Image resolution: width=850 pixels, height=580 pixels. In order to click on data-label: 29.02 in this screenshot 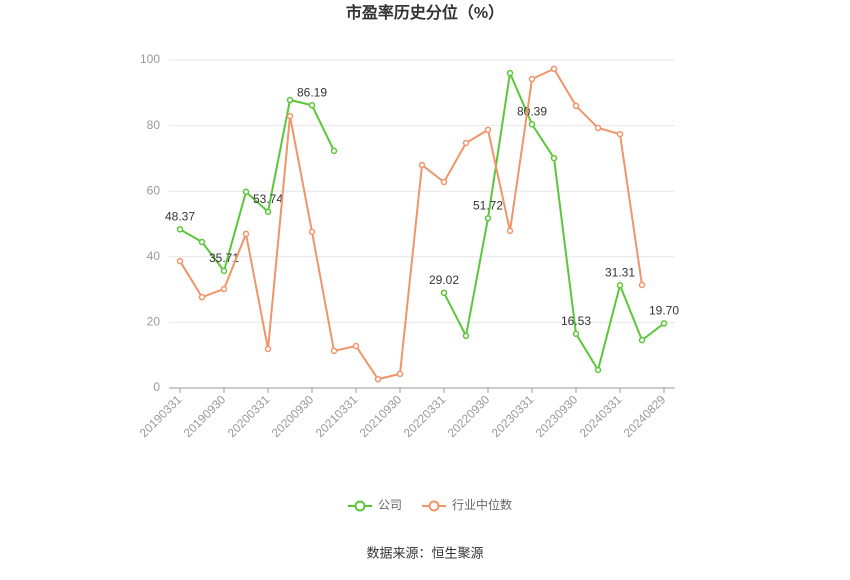, I will do `click(444, 280)`.